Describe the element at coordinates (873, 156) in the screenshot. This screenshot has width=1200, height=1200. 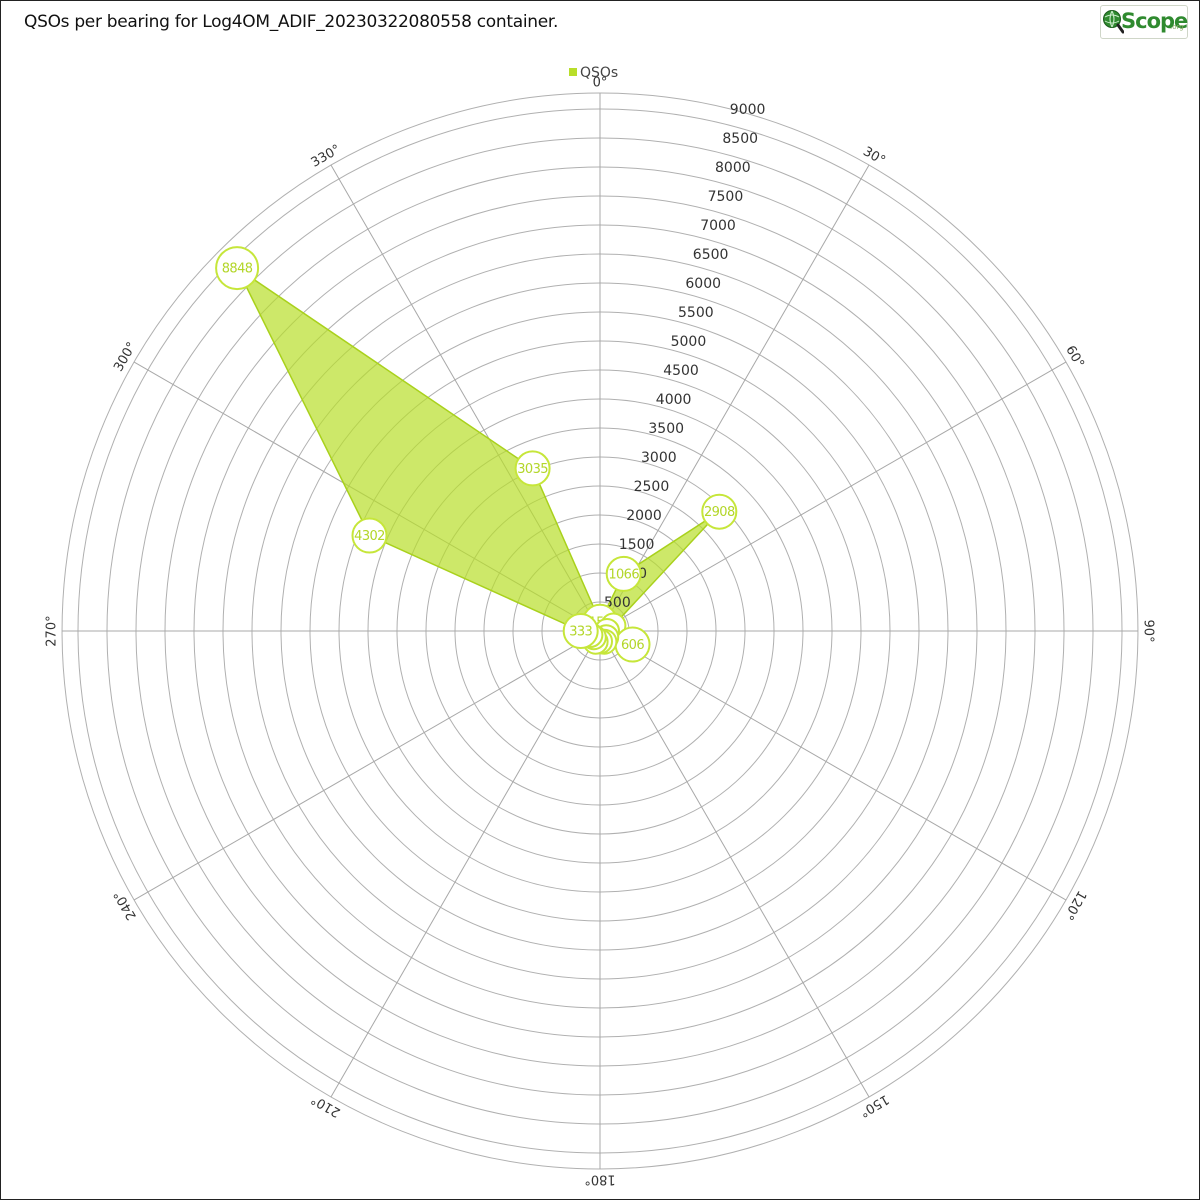
I see `angle-label-30: 30°` at that location.